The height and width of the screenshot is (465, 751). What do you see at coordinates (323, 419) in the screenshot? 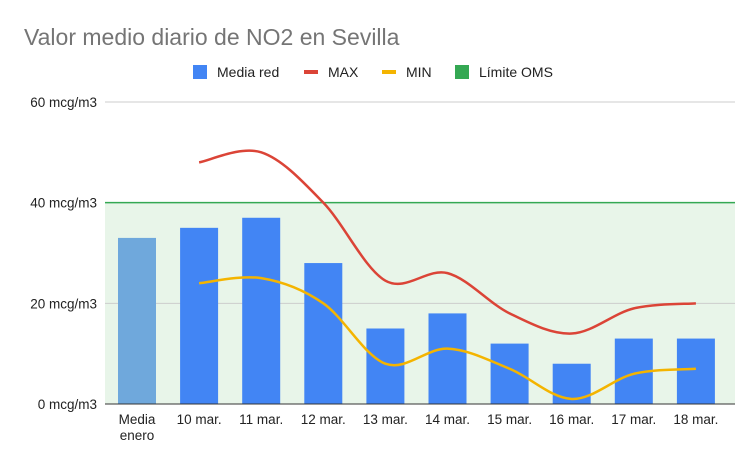
I see `x-tick-label: 12 mar.` at bounding box center [323, 419].